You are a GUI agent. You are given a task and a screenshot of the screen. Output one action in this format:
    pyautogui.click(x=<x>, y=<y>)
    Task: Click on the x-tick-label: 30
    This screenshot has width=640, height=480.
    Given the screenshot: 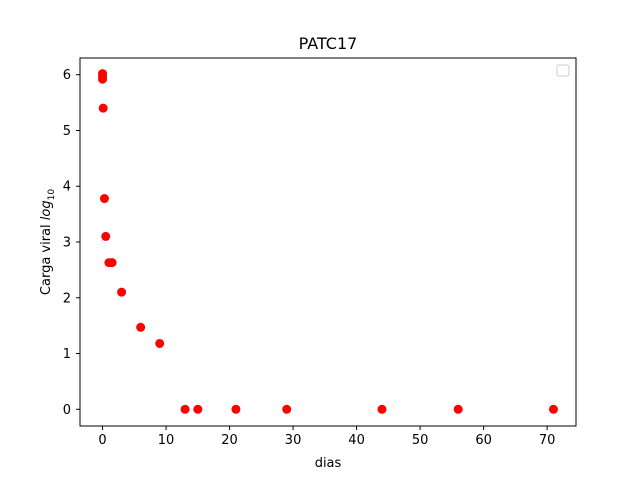 What is the action you would take?
    pyautogui.click(x=293, y=440)
    